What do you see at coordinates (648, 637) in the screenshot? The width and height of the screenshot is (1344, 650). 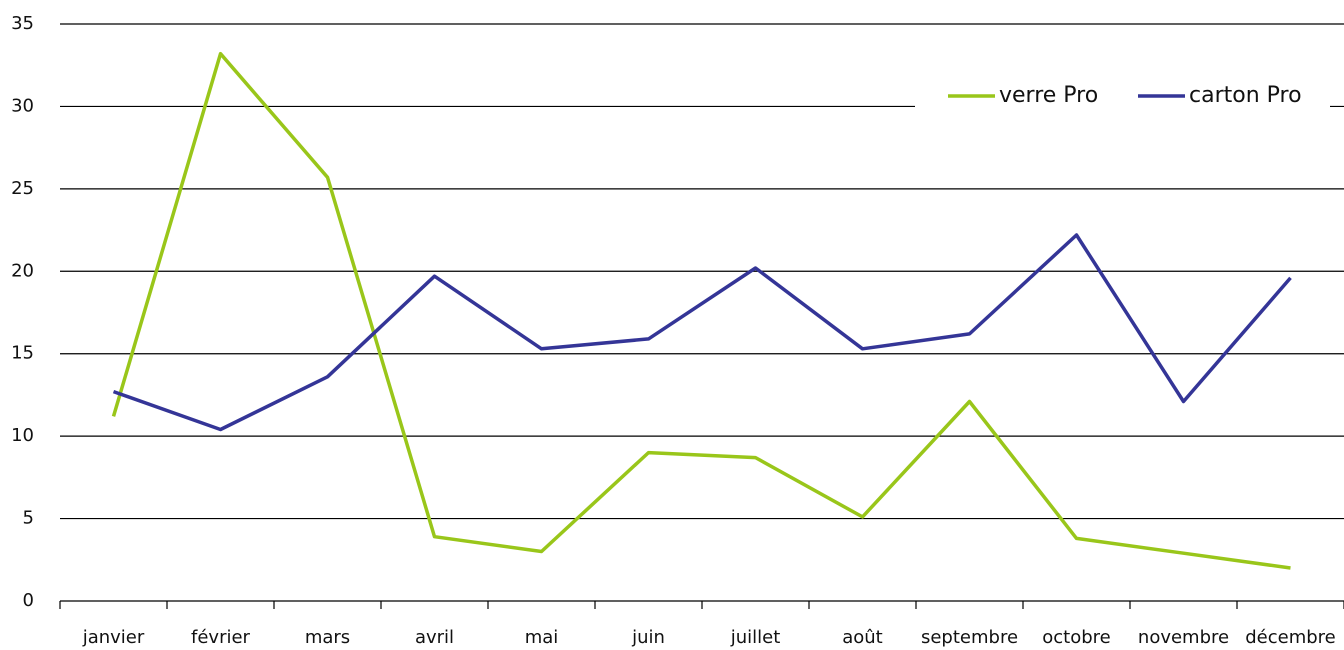 I see `x-tick-label: juin` at bounding box center [648, 637].